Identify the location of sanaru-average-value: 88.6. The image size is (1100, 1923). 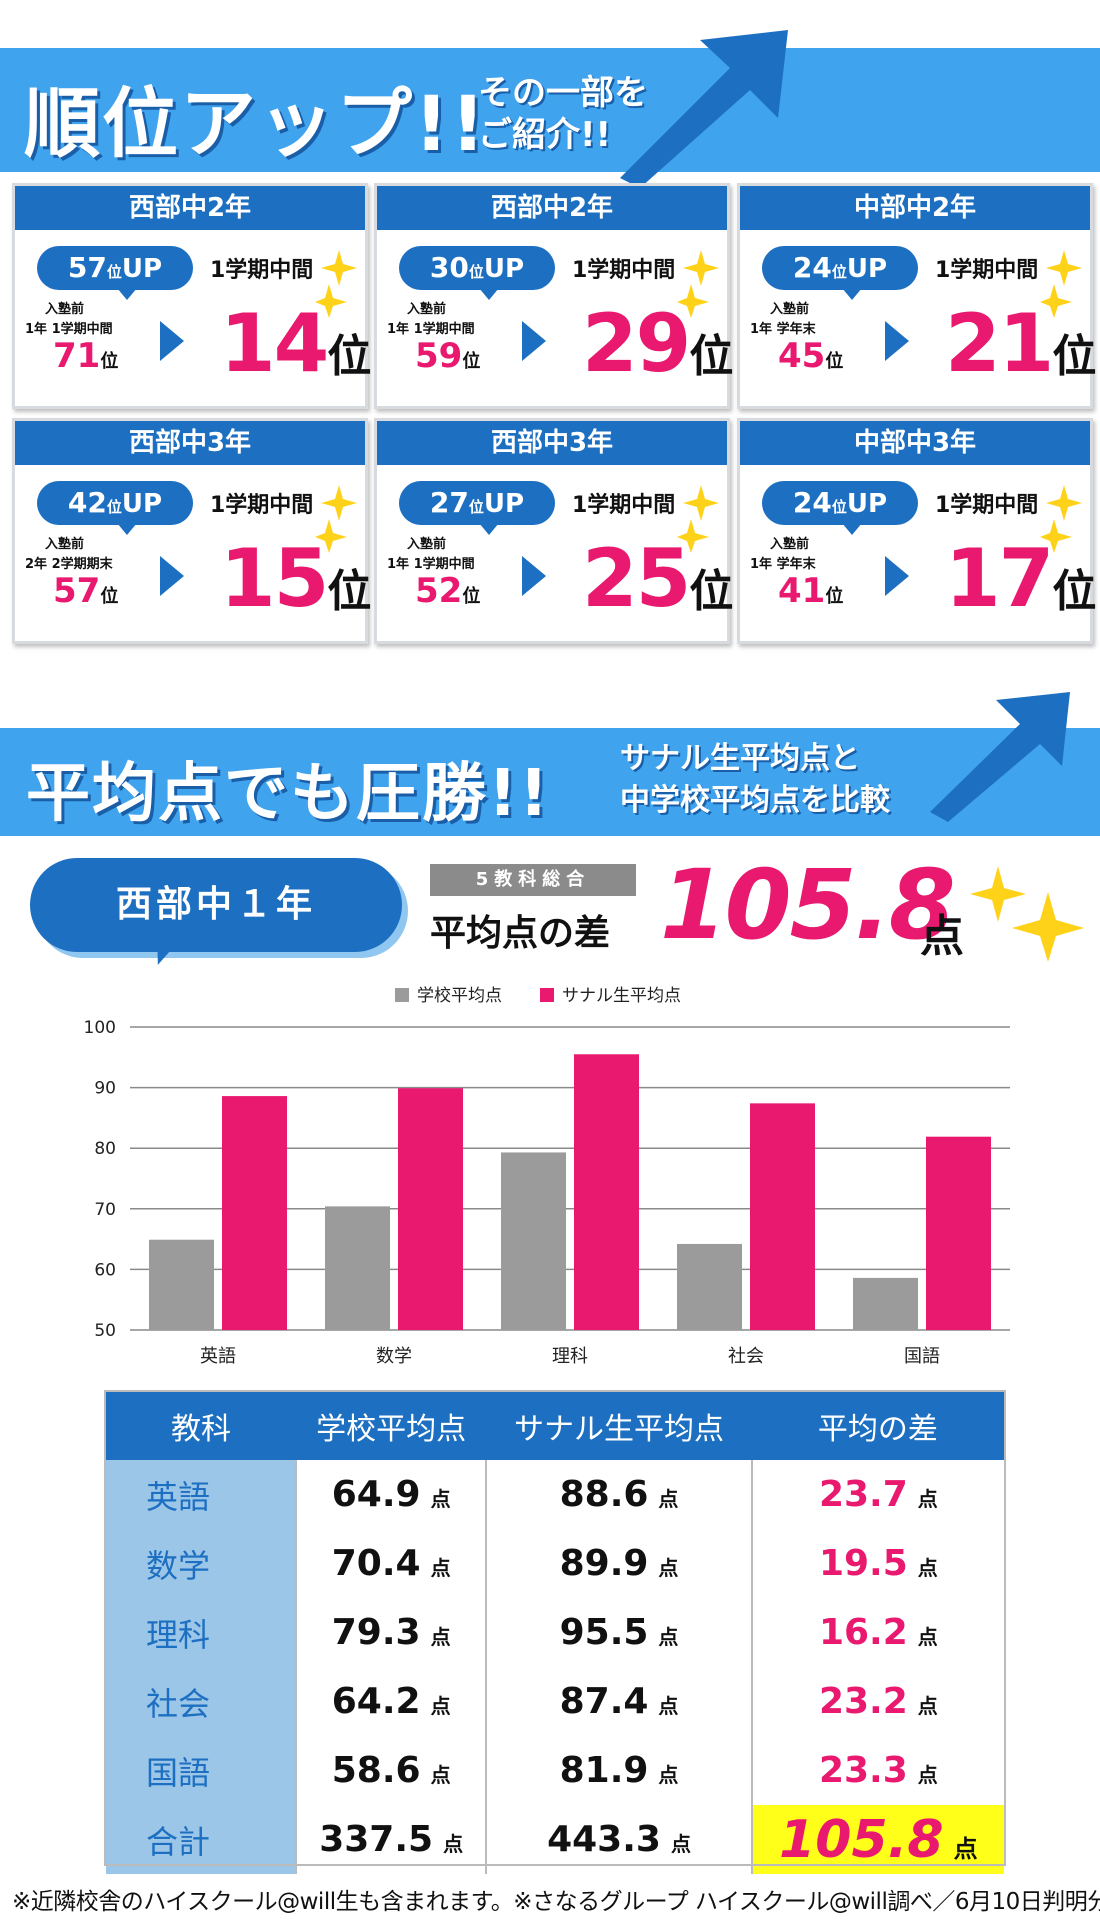
(604, 1494).